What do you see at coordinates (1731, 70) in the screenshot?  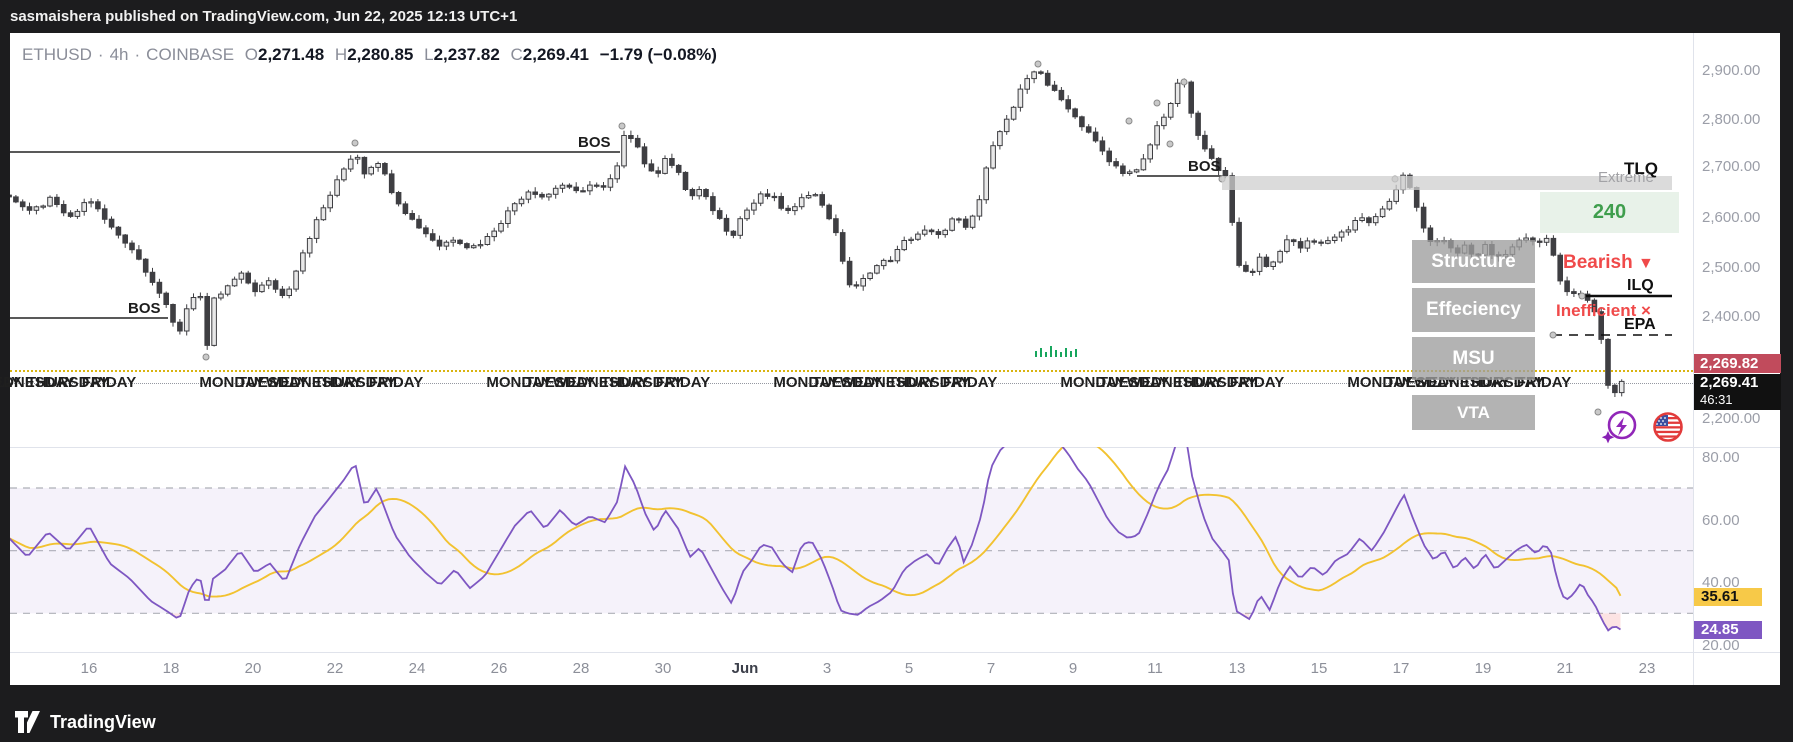 I see `price-tick: 2,900.00` at bounding box center [1731, 70].